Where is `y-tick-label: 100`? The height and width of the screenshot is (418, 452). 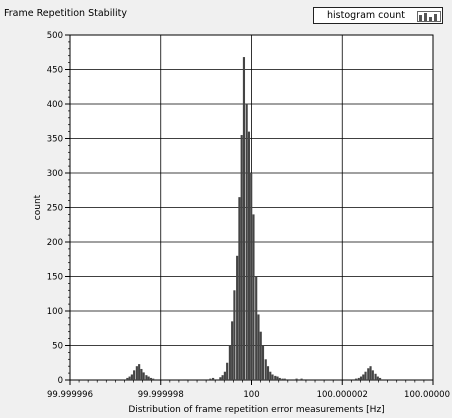 y-tick-label: 100 is located at coordinates (55, 312).